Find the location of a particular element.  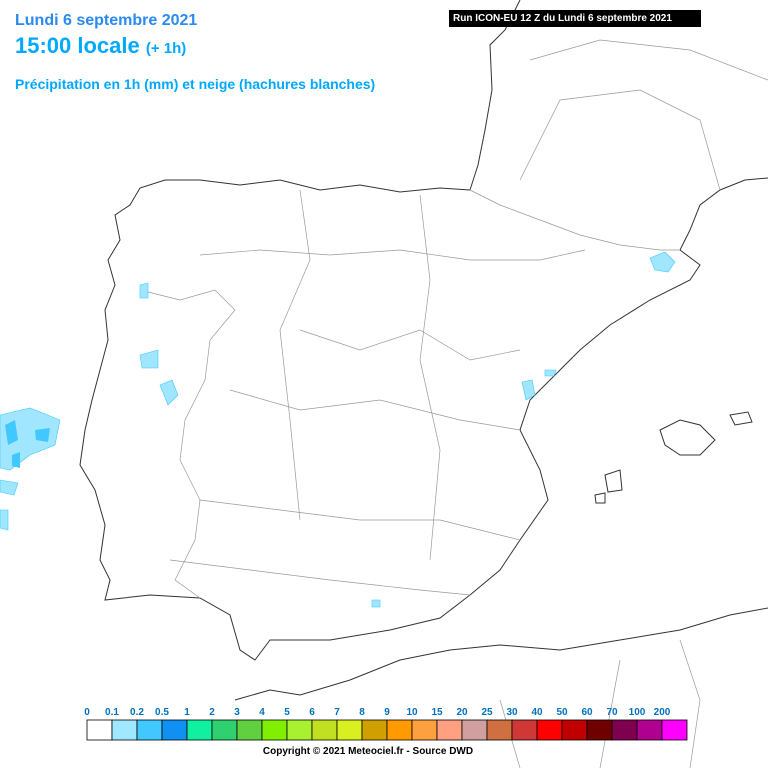

legend-label: 40 is located at coordinates (537, 712).